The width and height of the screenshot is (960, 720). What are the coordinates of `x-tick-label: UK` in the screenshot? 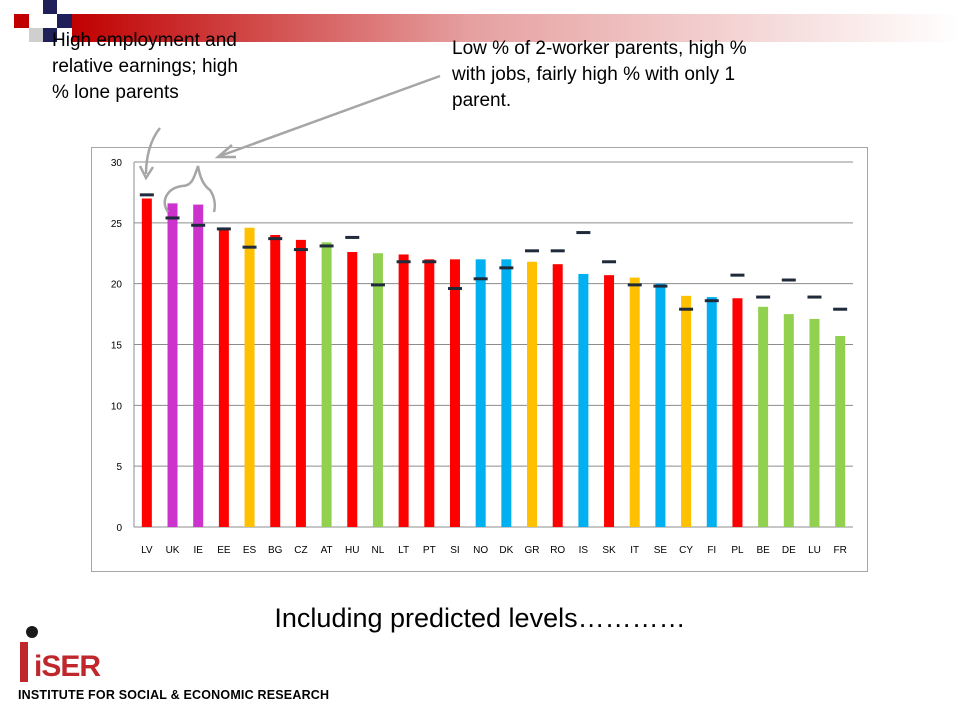 It's located at (173, 550).